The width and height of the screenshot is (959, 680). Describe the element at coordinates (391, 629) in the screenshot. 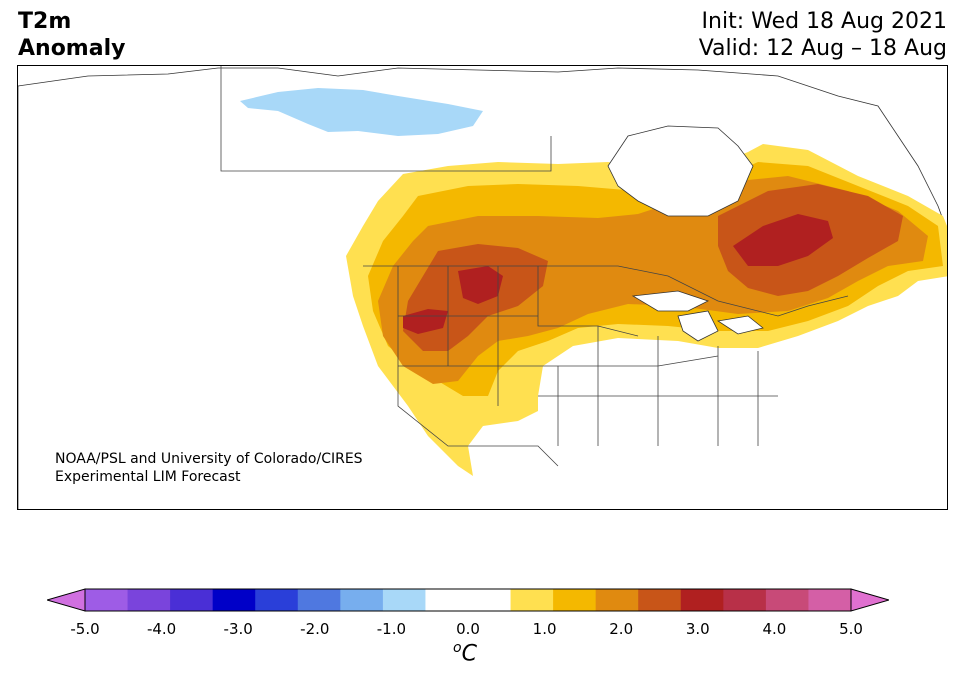

I see `colorbar-tick-label: -1.0` at that location.